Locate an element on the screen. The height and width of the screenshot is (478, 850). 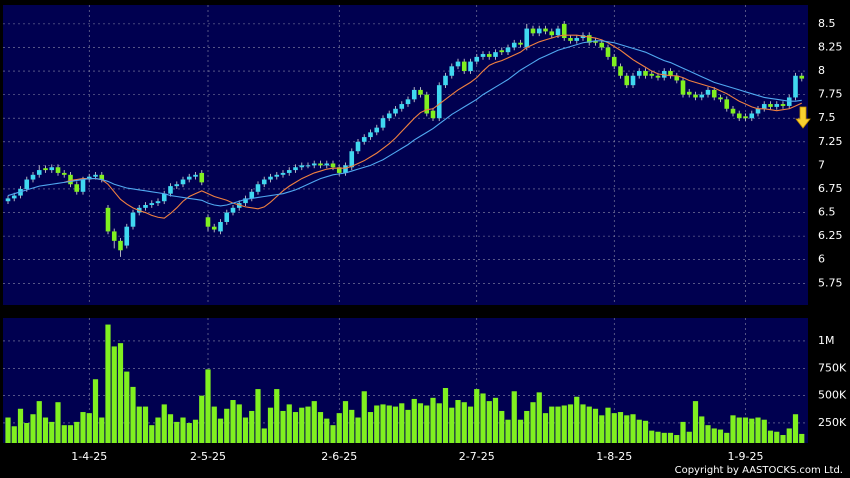
x-tick-label: 1-8-25 is located at coordinates (614, 456).